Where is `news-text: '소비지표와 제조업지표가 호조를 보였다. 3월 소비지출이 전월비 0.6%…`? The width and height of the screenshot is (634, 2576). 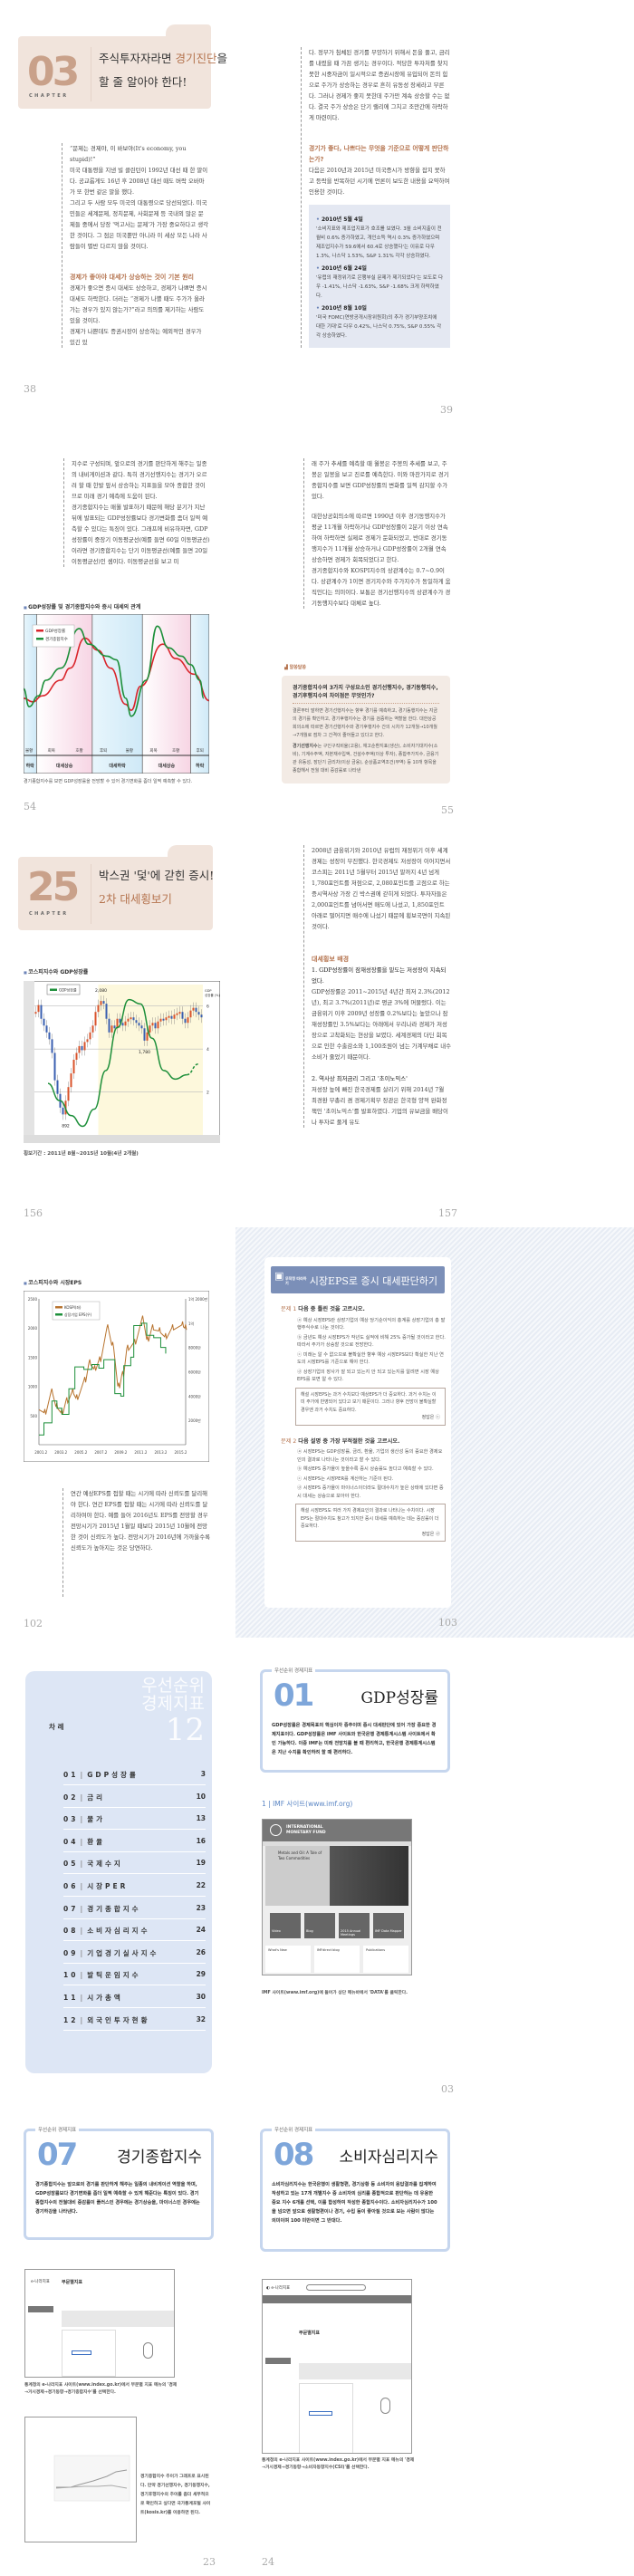
news-text: '소비지표와 제조업지표가 호조를 보였다. 3월 소비지출이 전월비 0.6%… is located at coordinates (379, 242).